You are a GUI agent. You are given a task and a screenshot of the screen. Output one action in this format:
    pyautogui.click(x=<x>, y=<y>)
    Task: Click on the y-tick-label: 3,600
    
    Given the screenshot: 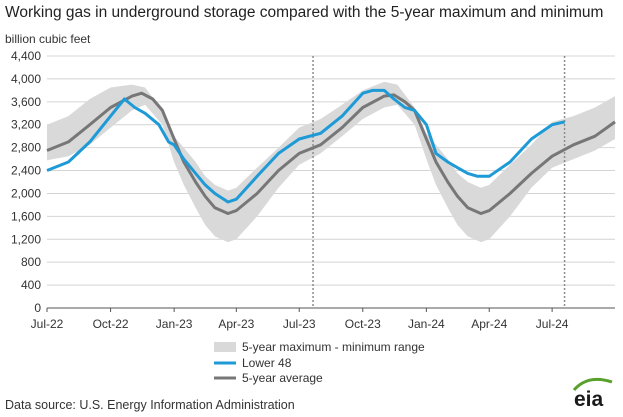 What is the action you would take?
    pyautogui.click(x=26, y=102)
    